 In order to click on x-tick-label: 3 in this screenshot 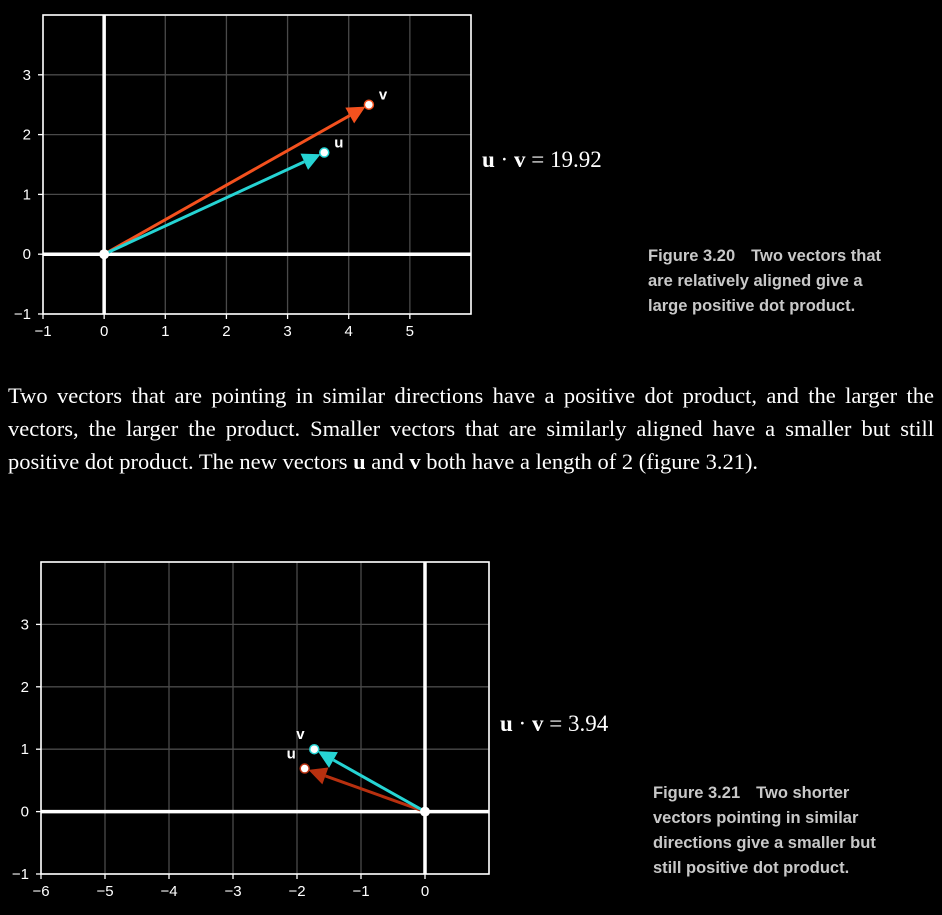, I will do `click(287, 331)`.